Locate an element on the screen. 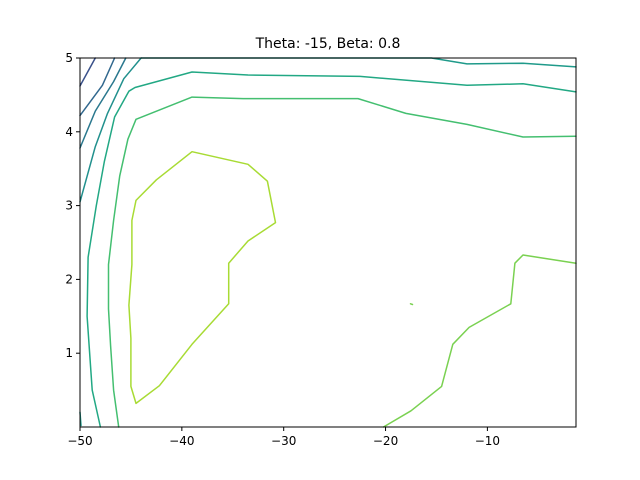  x-tick-label: −10 is located at coordinates (487, 441).